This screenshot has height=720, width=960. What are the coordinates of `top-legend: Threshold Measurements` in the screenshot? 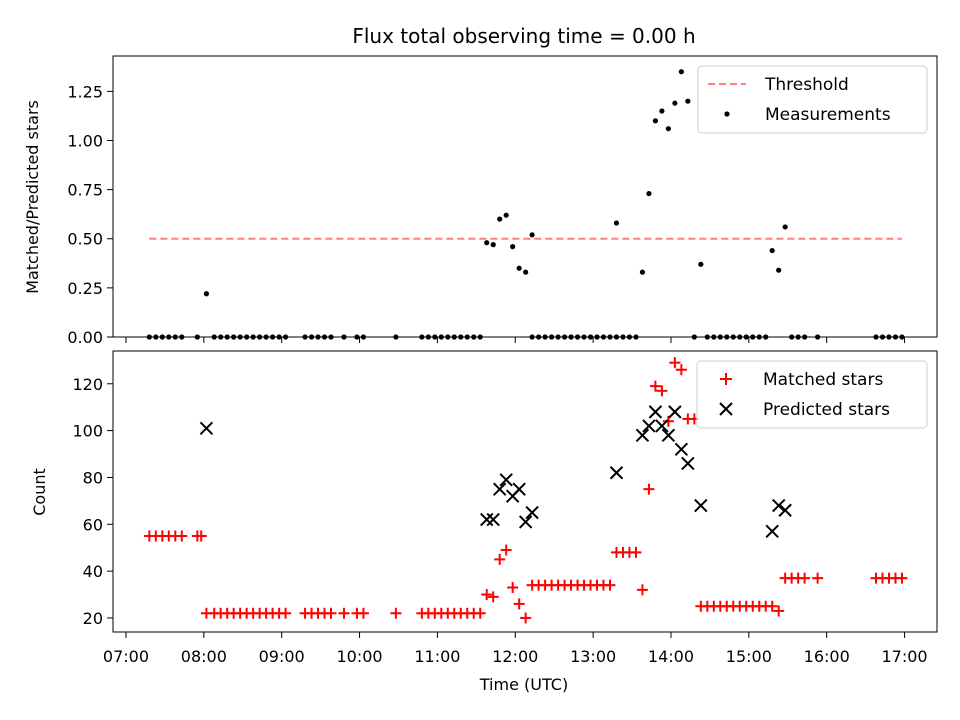 It's located at (812, 99).